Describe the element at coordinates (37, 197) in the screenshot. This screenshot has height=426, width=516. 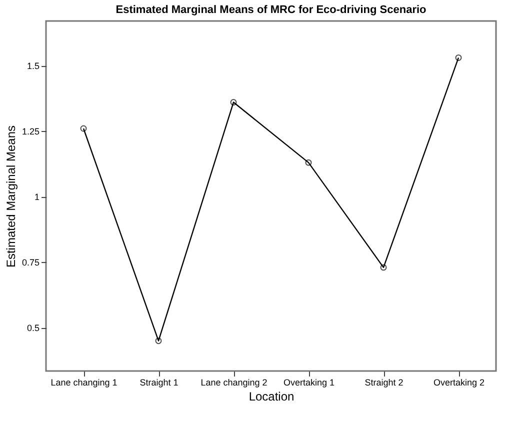
I see `y-tick-label: 1` at that location.